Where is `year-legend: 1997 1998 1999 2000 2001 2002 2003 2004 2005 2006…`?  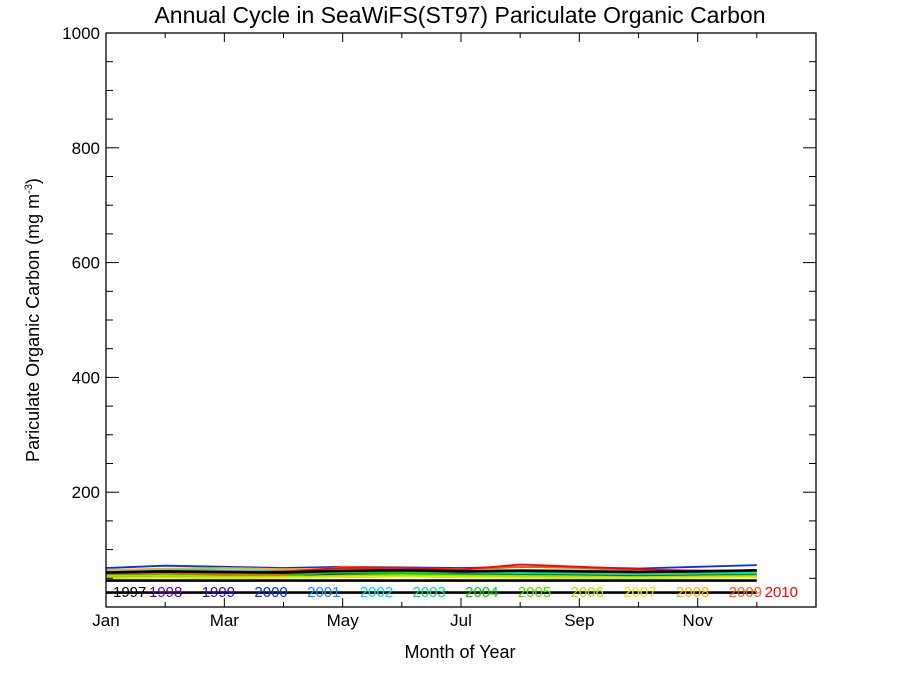 year-legend: 1997 1998 1999 2000 2001 2002 2003 2004 2005 2006… is located at coordinates (455, 592).